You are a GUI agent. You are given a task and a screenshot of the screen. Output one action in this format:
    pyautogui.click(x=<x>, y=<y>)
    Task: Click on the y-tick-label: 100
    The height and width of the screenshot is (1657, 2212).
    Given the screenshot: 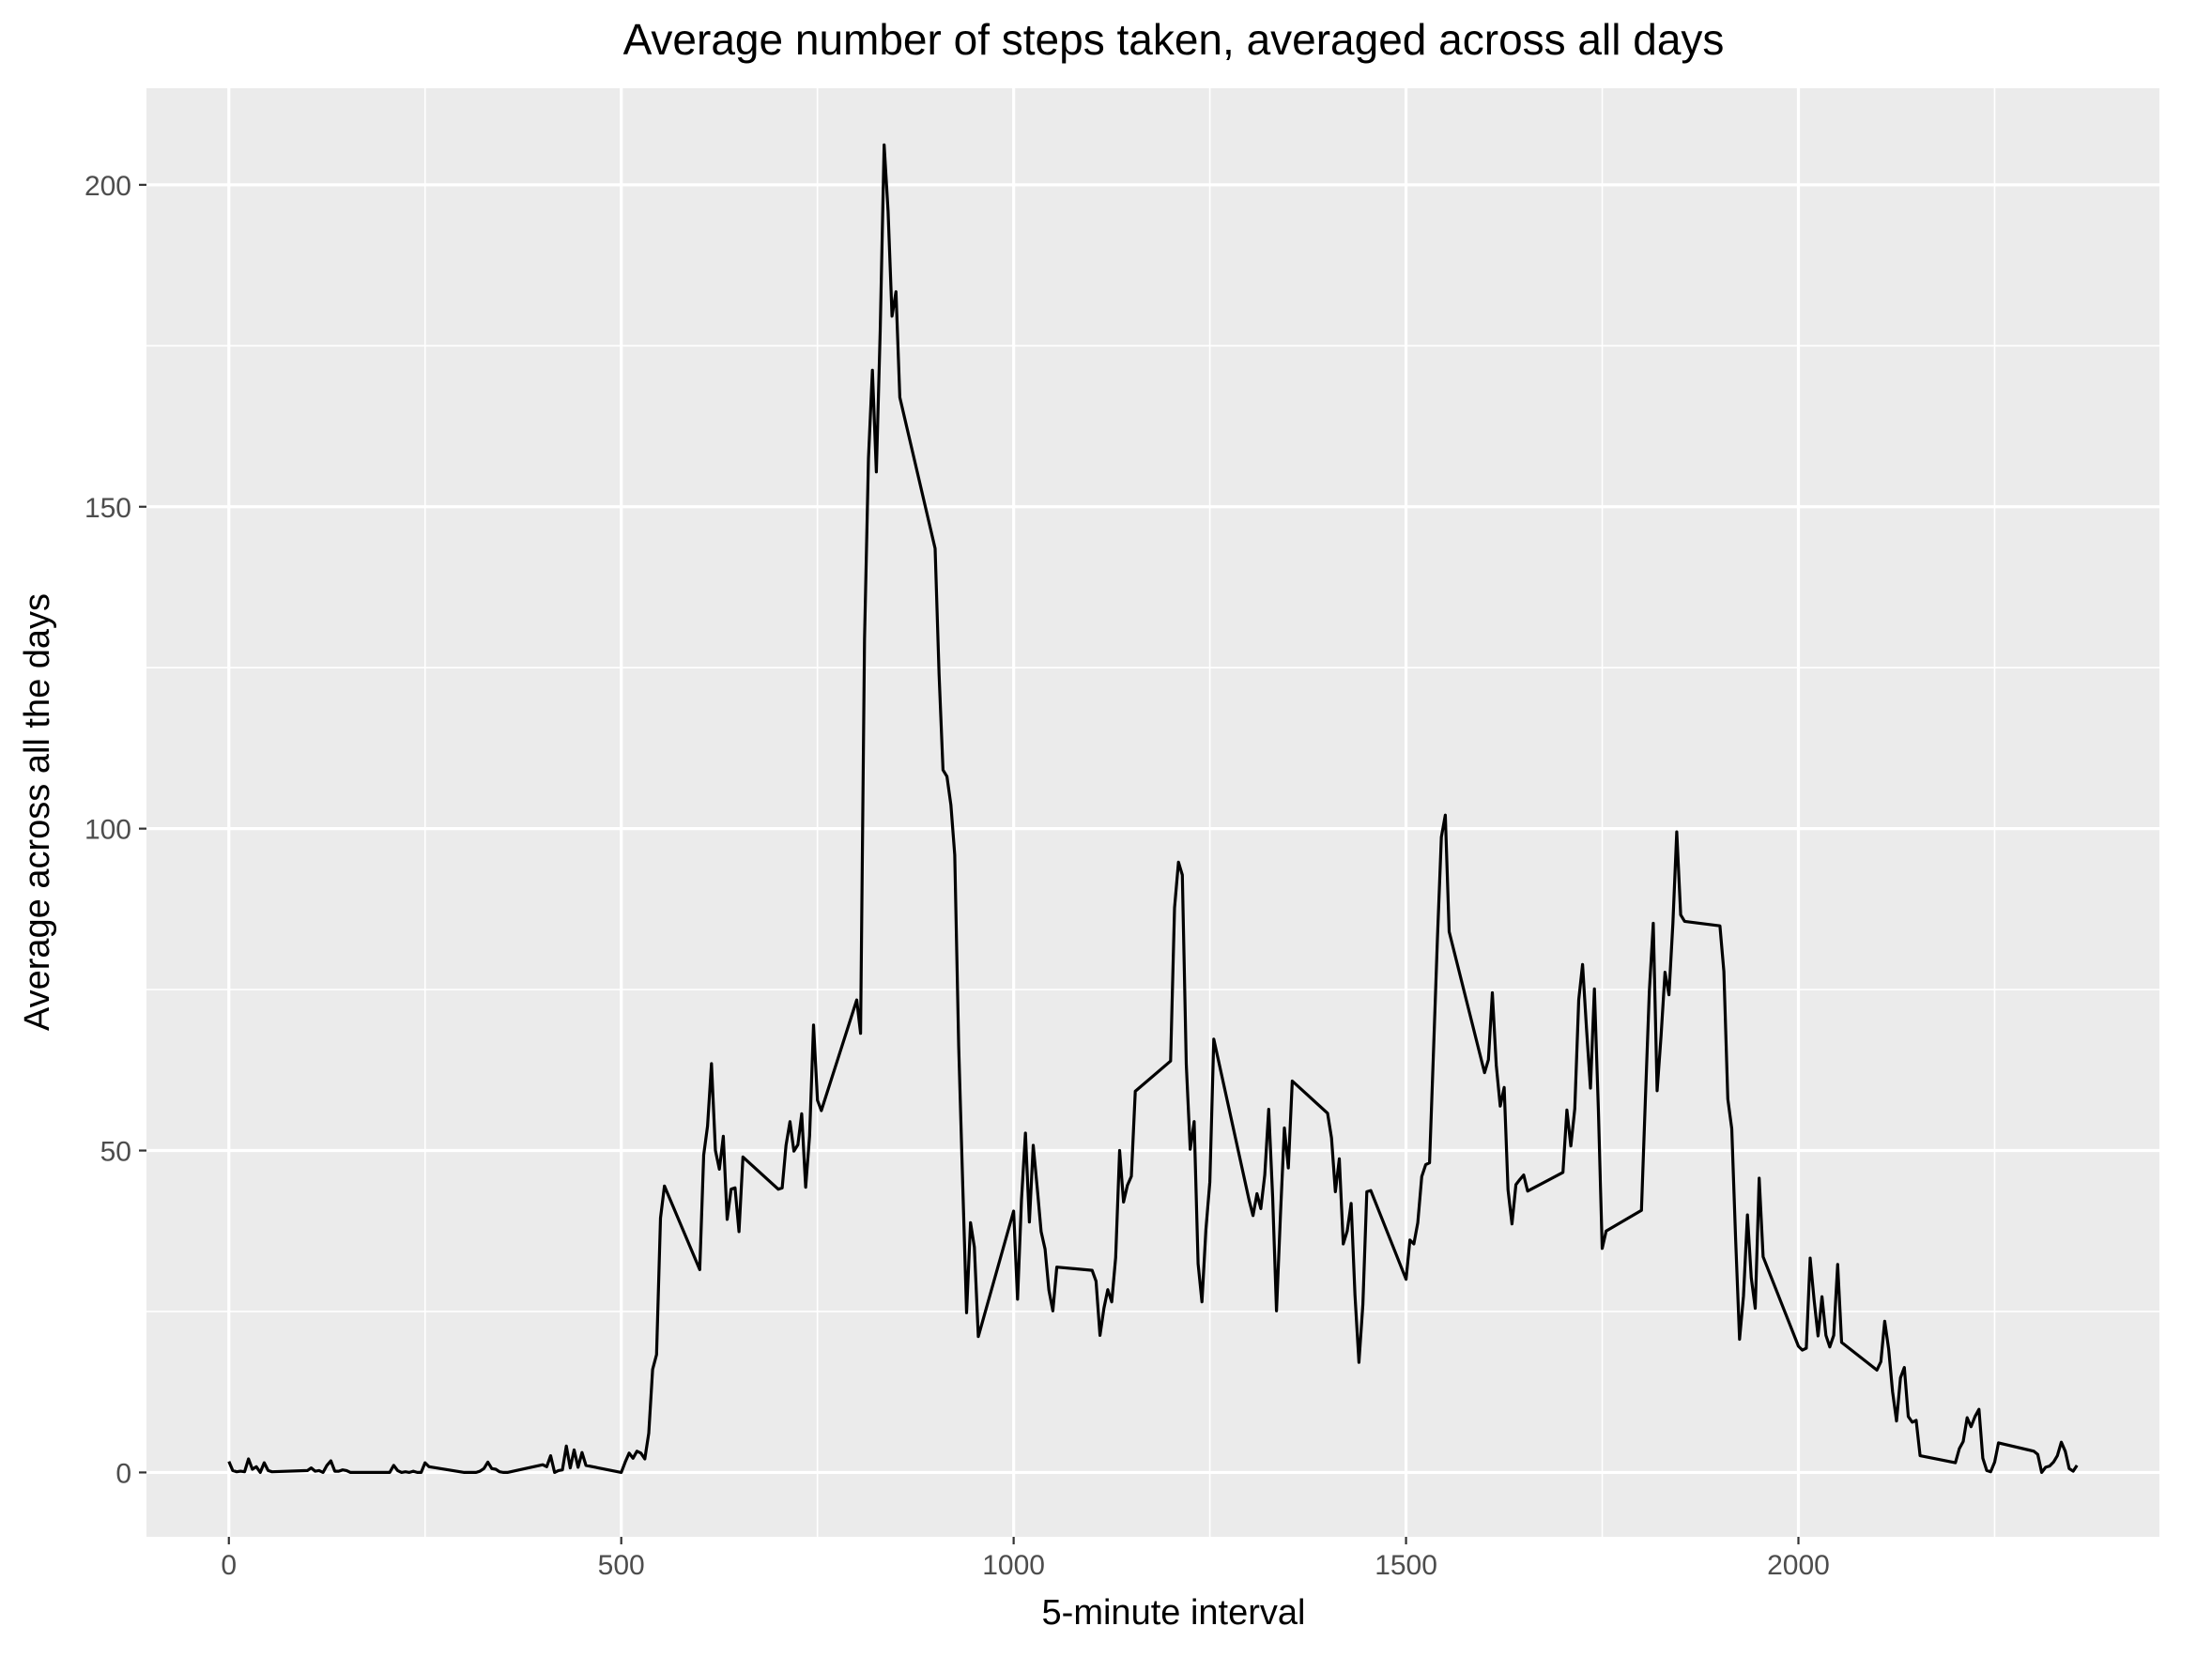 What is the action you would take?
    pyautogui.click(x=107, y=830)
    